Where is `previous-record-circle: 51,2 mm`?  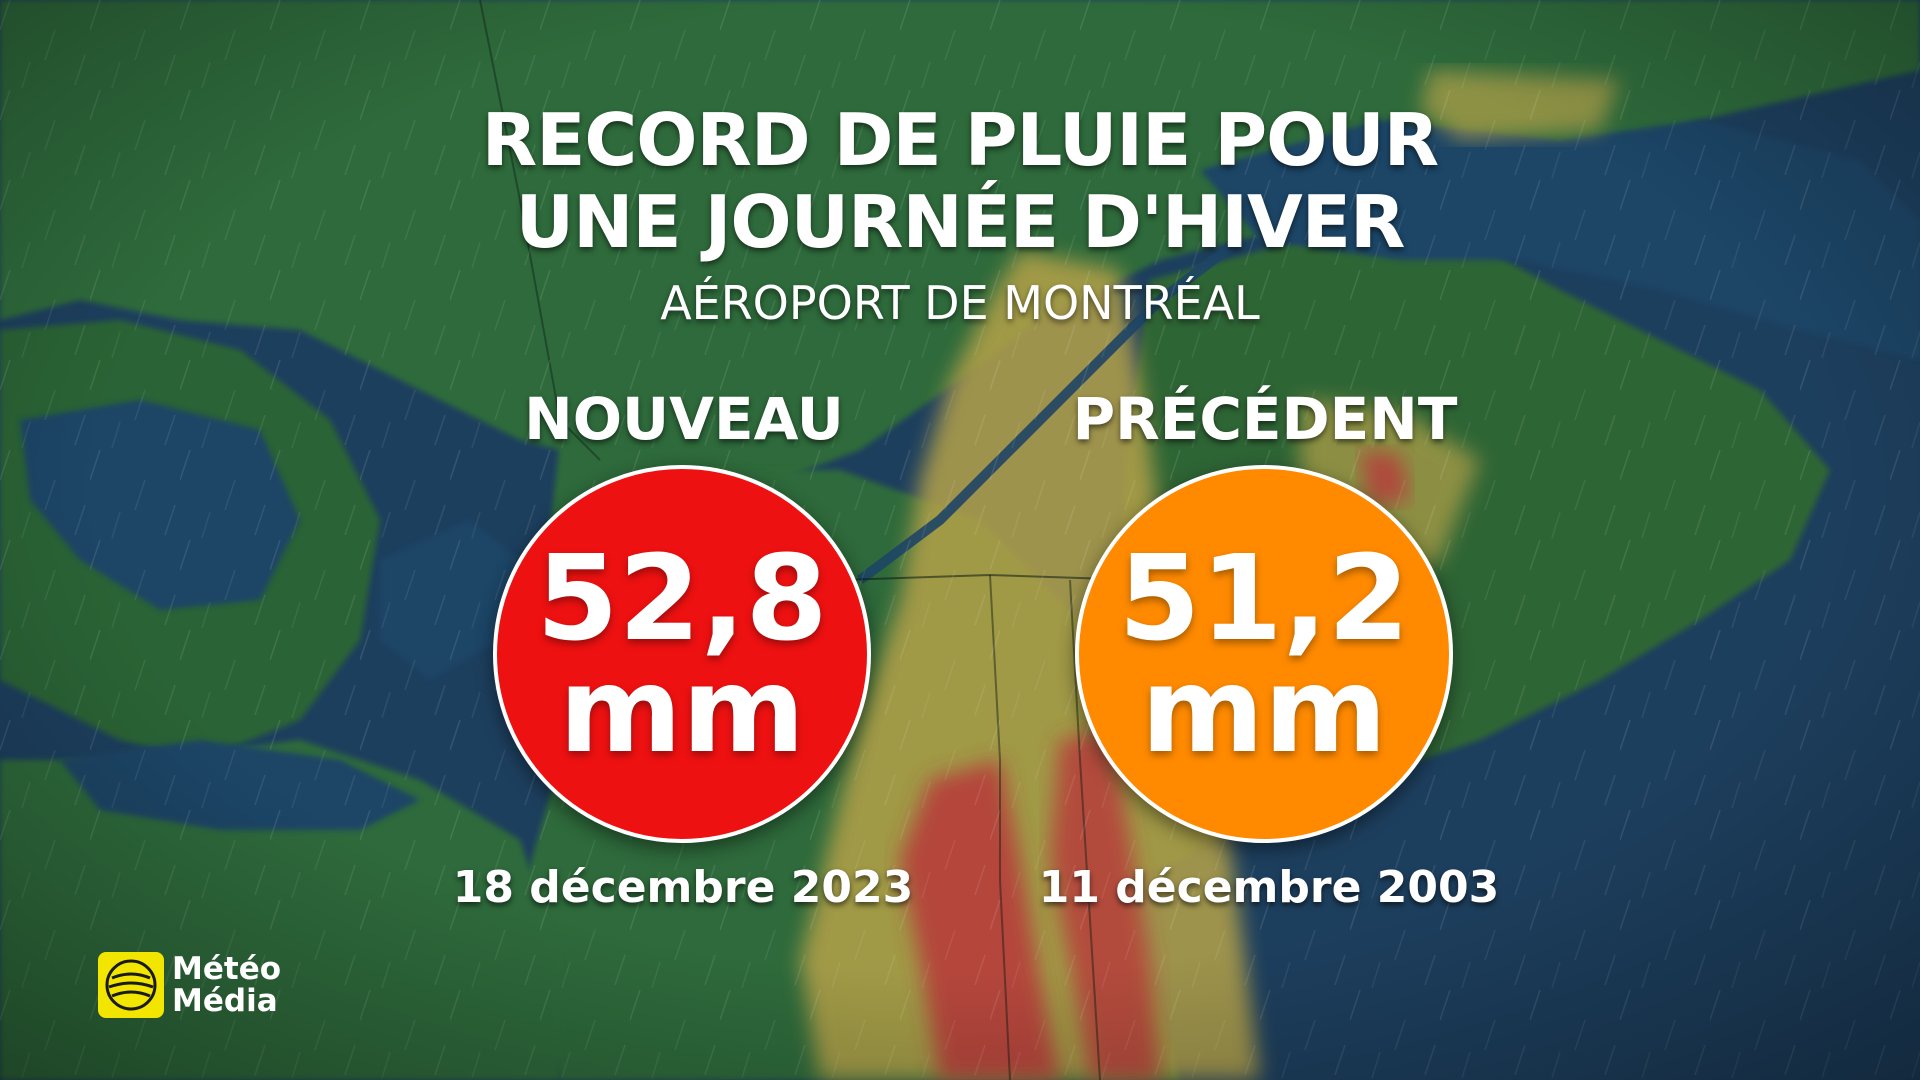 previous-record-circle: 51,2 mm is located at coordinates (1264, 654).